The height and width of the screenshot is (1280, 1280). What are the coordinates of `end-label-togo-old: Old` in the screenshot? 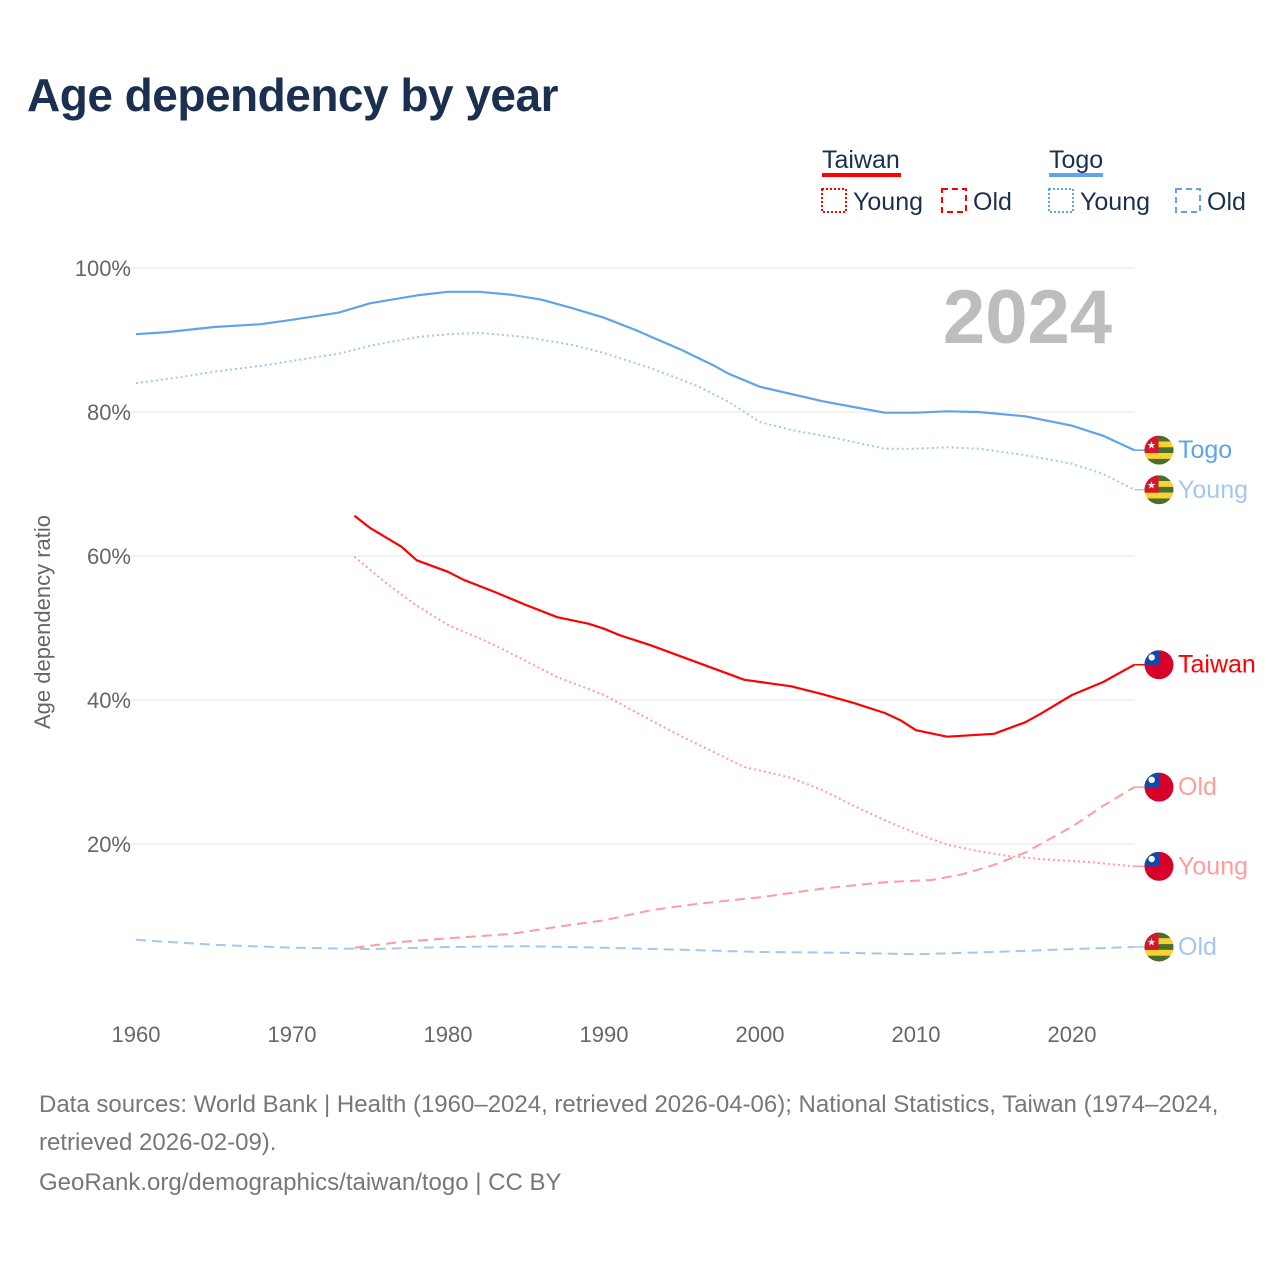 It's located at (1197, 947).